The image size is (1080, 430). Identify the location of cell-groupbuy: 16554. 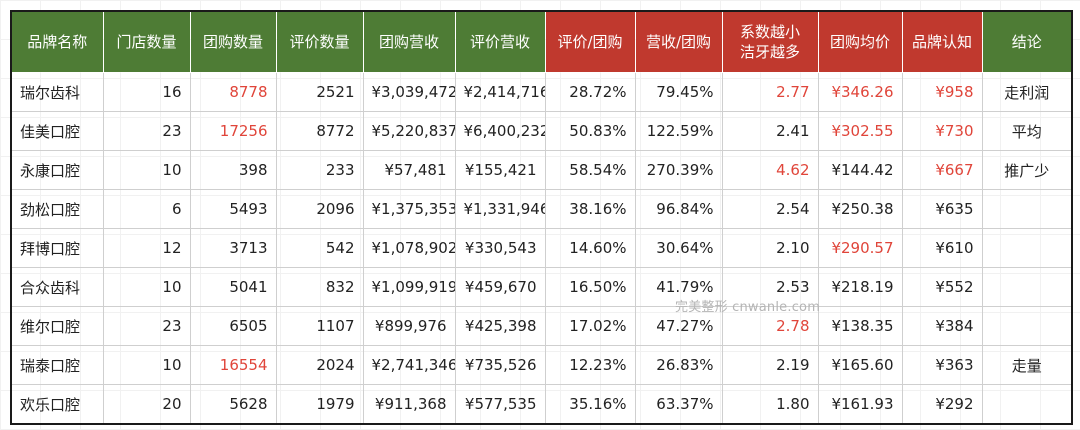
(233, 365).